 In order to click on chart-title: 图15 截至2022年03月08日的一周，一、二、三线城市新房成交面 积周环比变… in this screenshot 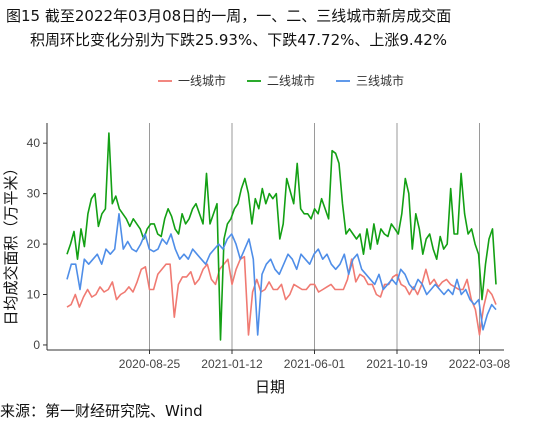, I will do `click(276, 28)`.